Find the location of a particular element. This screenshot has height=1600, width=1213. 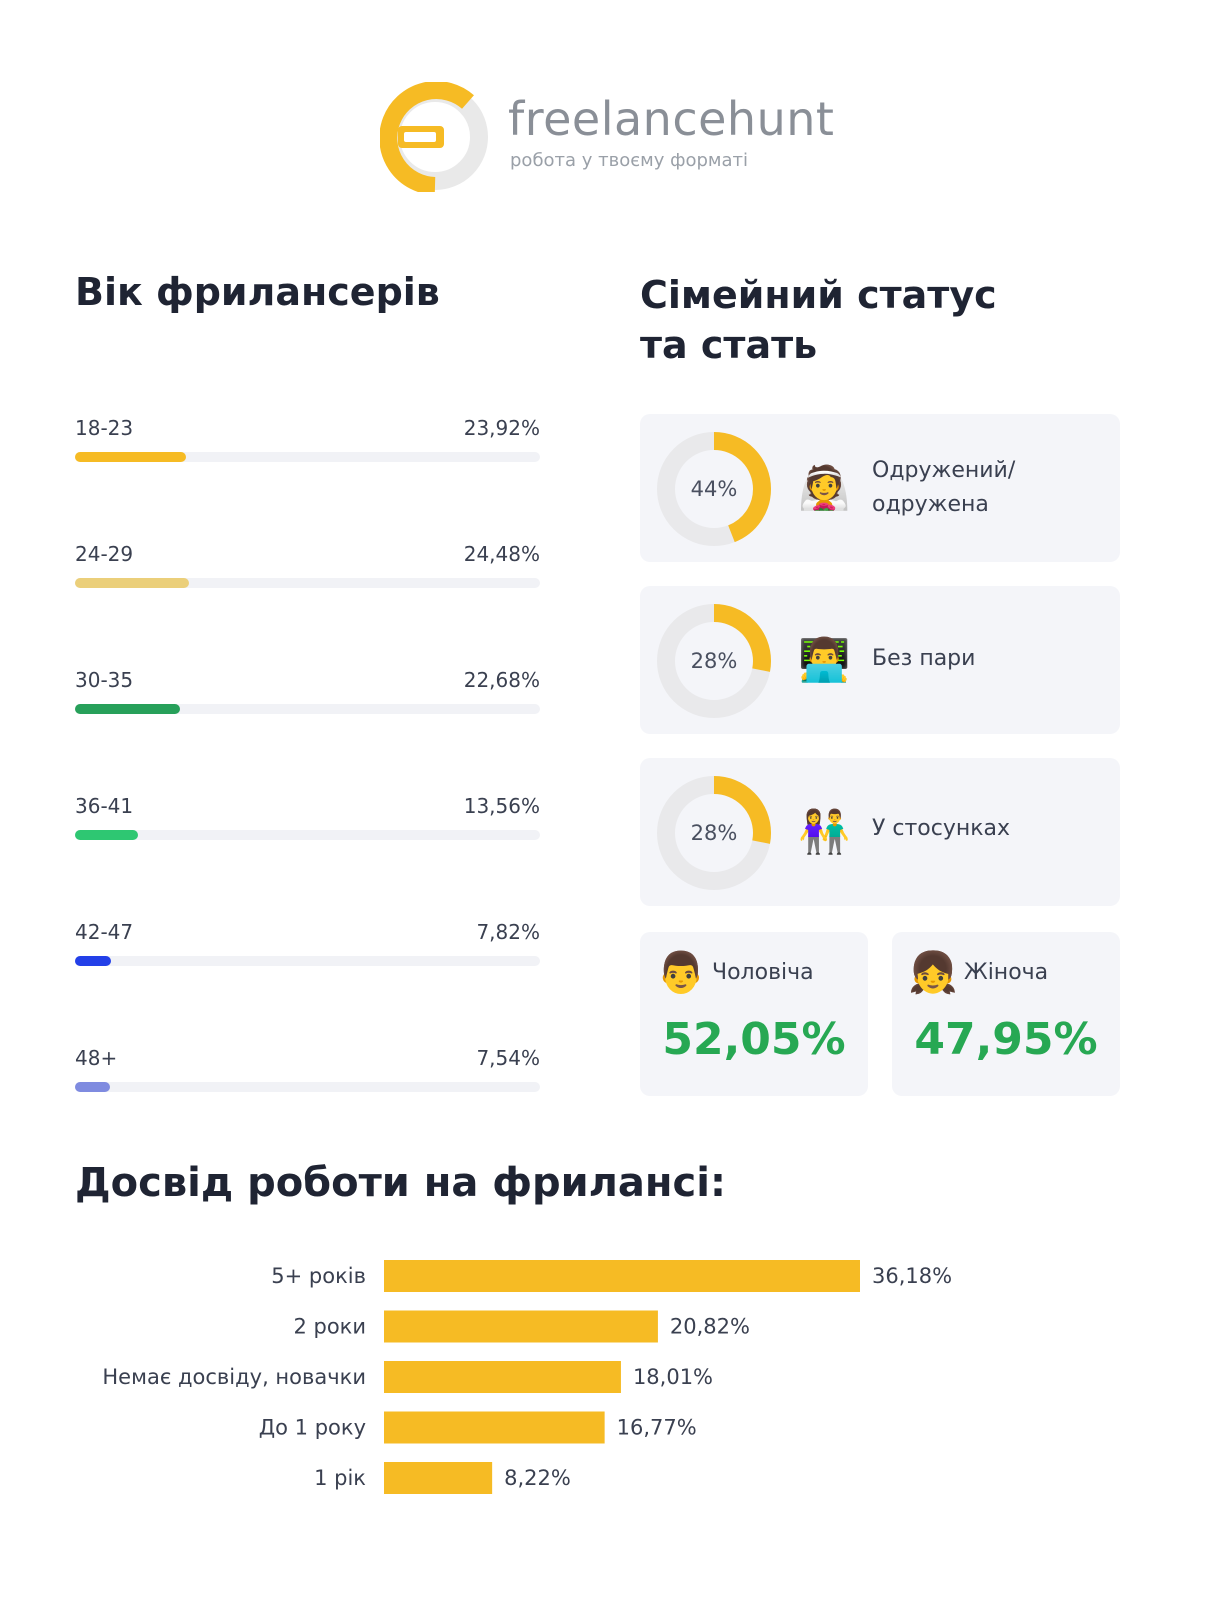

status-percent: 44% is located at coordinates (714, 489).